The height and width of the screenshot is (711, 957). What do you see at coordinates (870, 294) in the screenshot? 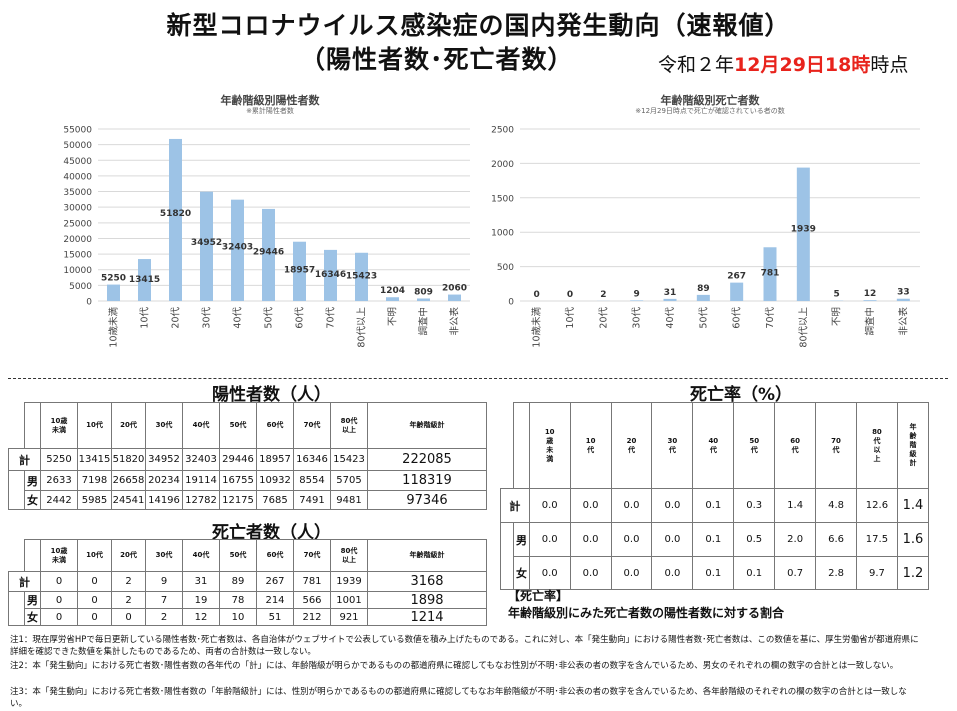
I see `data-label: 12` at bounding box center [870, 294].